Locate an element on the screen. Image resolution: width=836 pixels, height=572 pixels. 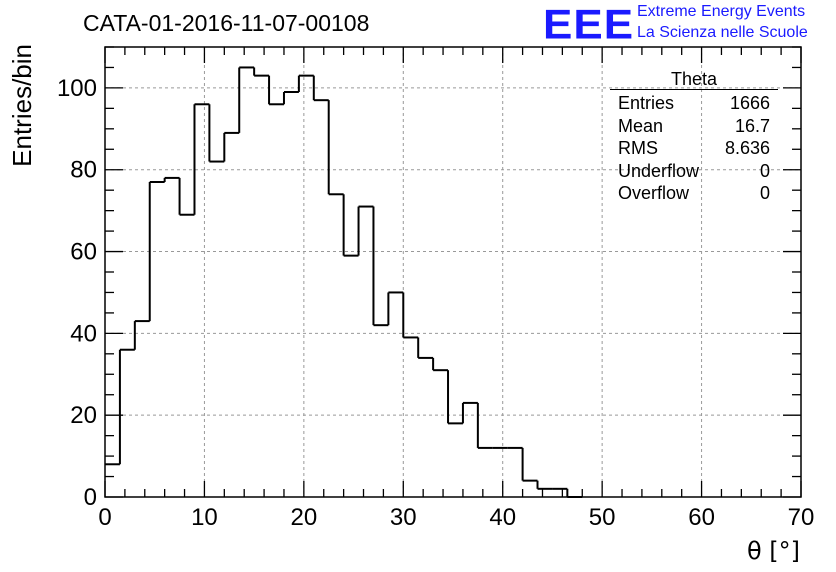
x-tick-label: 70 is located at coordinates (801, 517).